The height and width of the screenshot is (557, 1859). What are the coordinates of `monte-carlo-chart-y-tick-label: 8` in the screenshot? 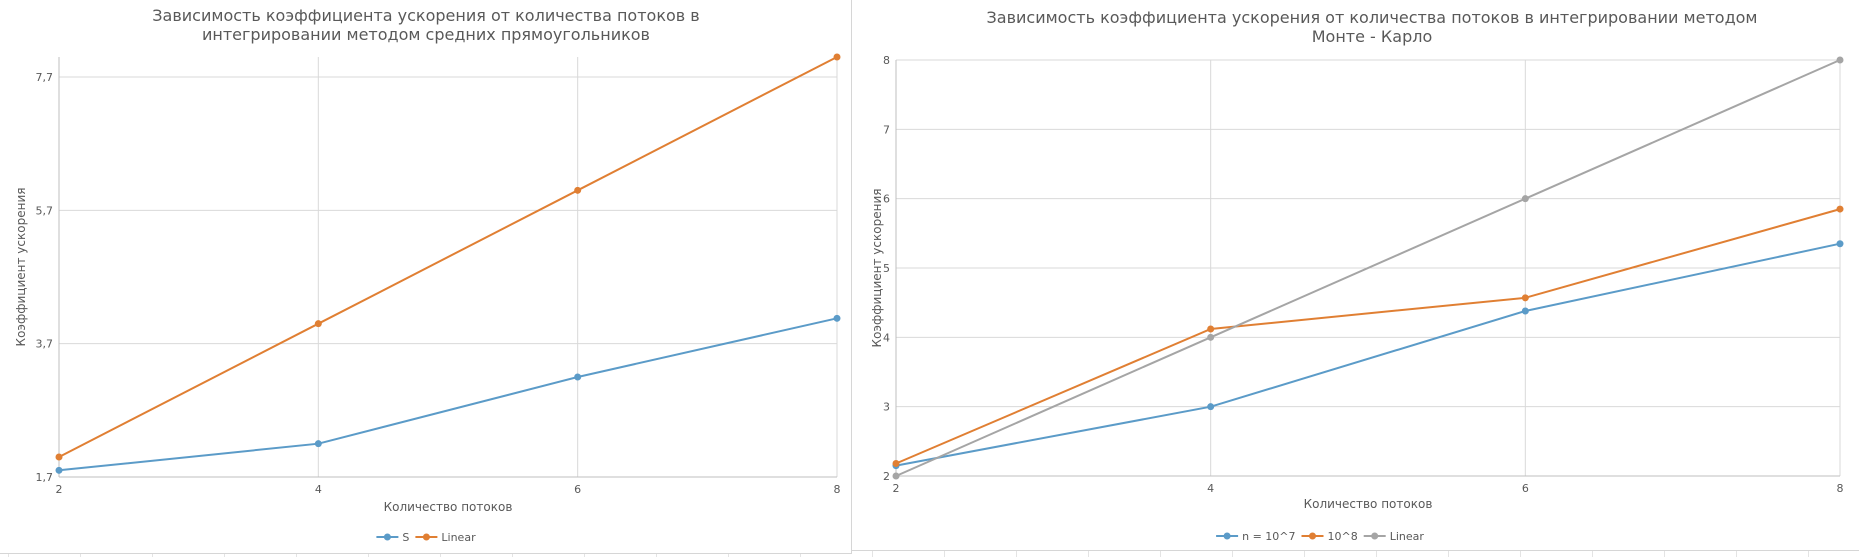 It's located at (886, 60).